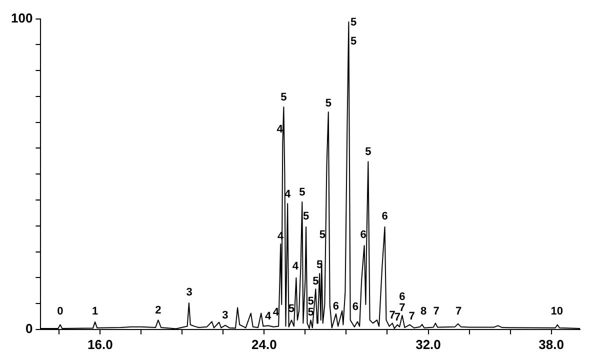  What do you see at coordinates (556, 312) in the screenshot?
I see `annotation: 10` at bounding box center [556, 312].